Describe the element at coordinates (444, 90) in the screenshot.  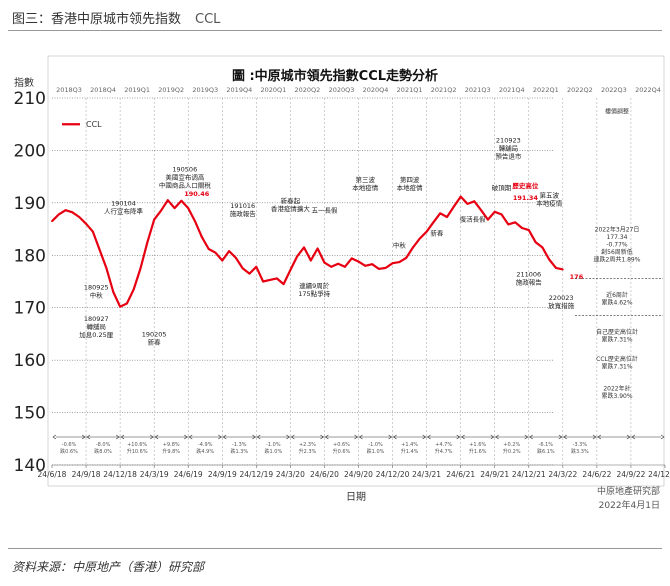
I see `quarter-label: 2021Q2` at that location.